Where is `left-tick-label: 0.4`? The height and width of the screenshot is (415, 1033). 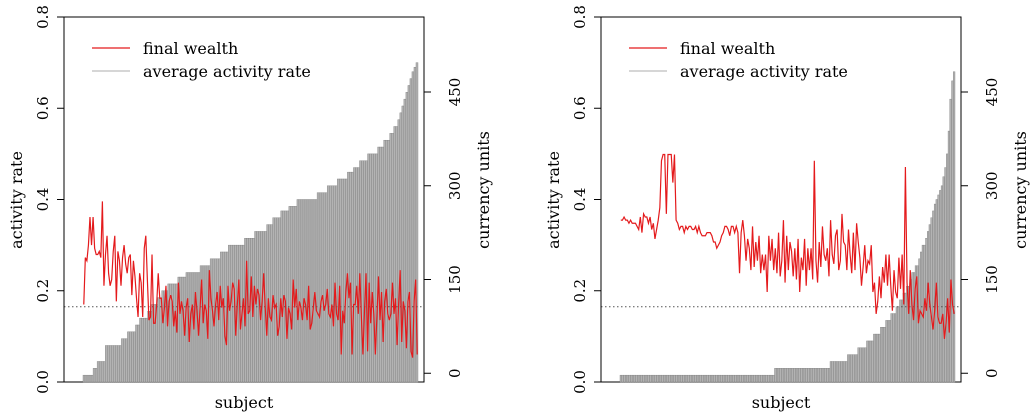 left-tick-label: 0.4 is located at coordinates (43, 200).